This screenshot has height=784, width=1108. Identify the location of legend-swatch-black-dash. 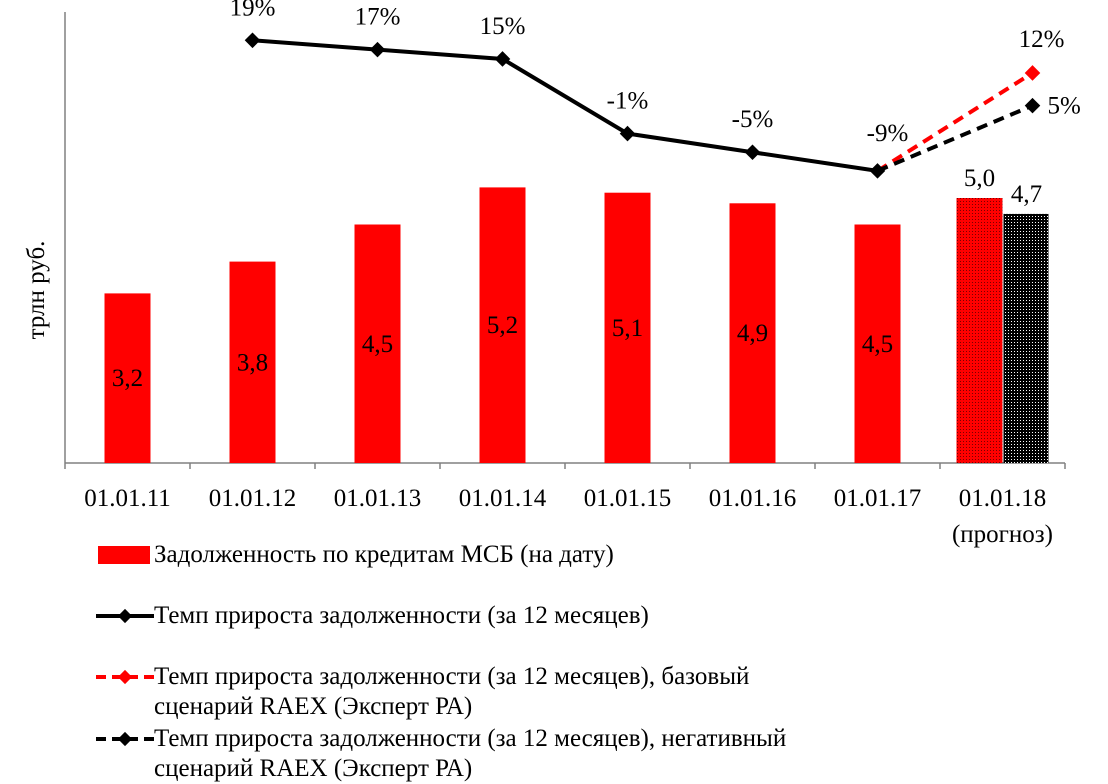
(125, 739).